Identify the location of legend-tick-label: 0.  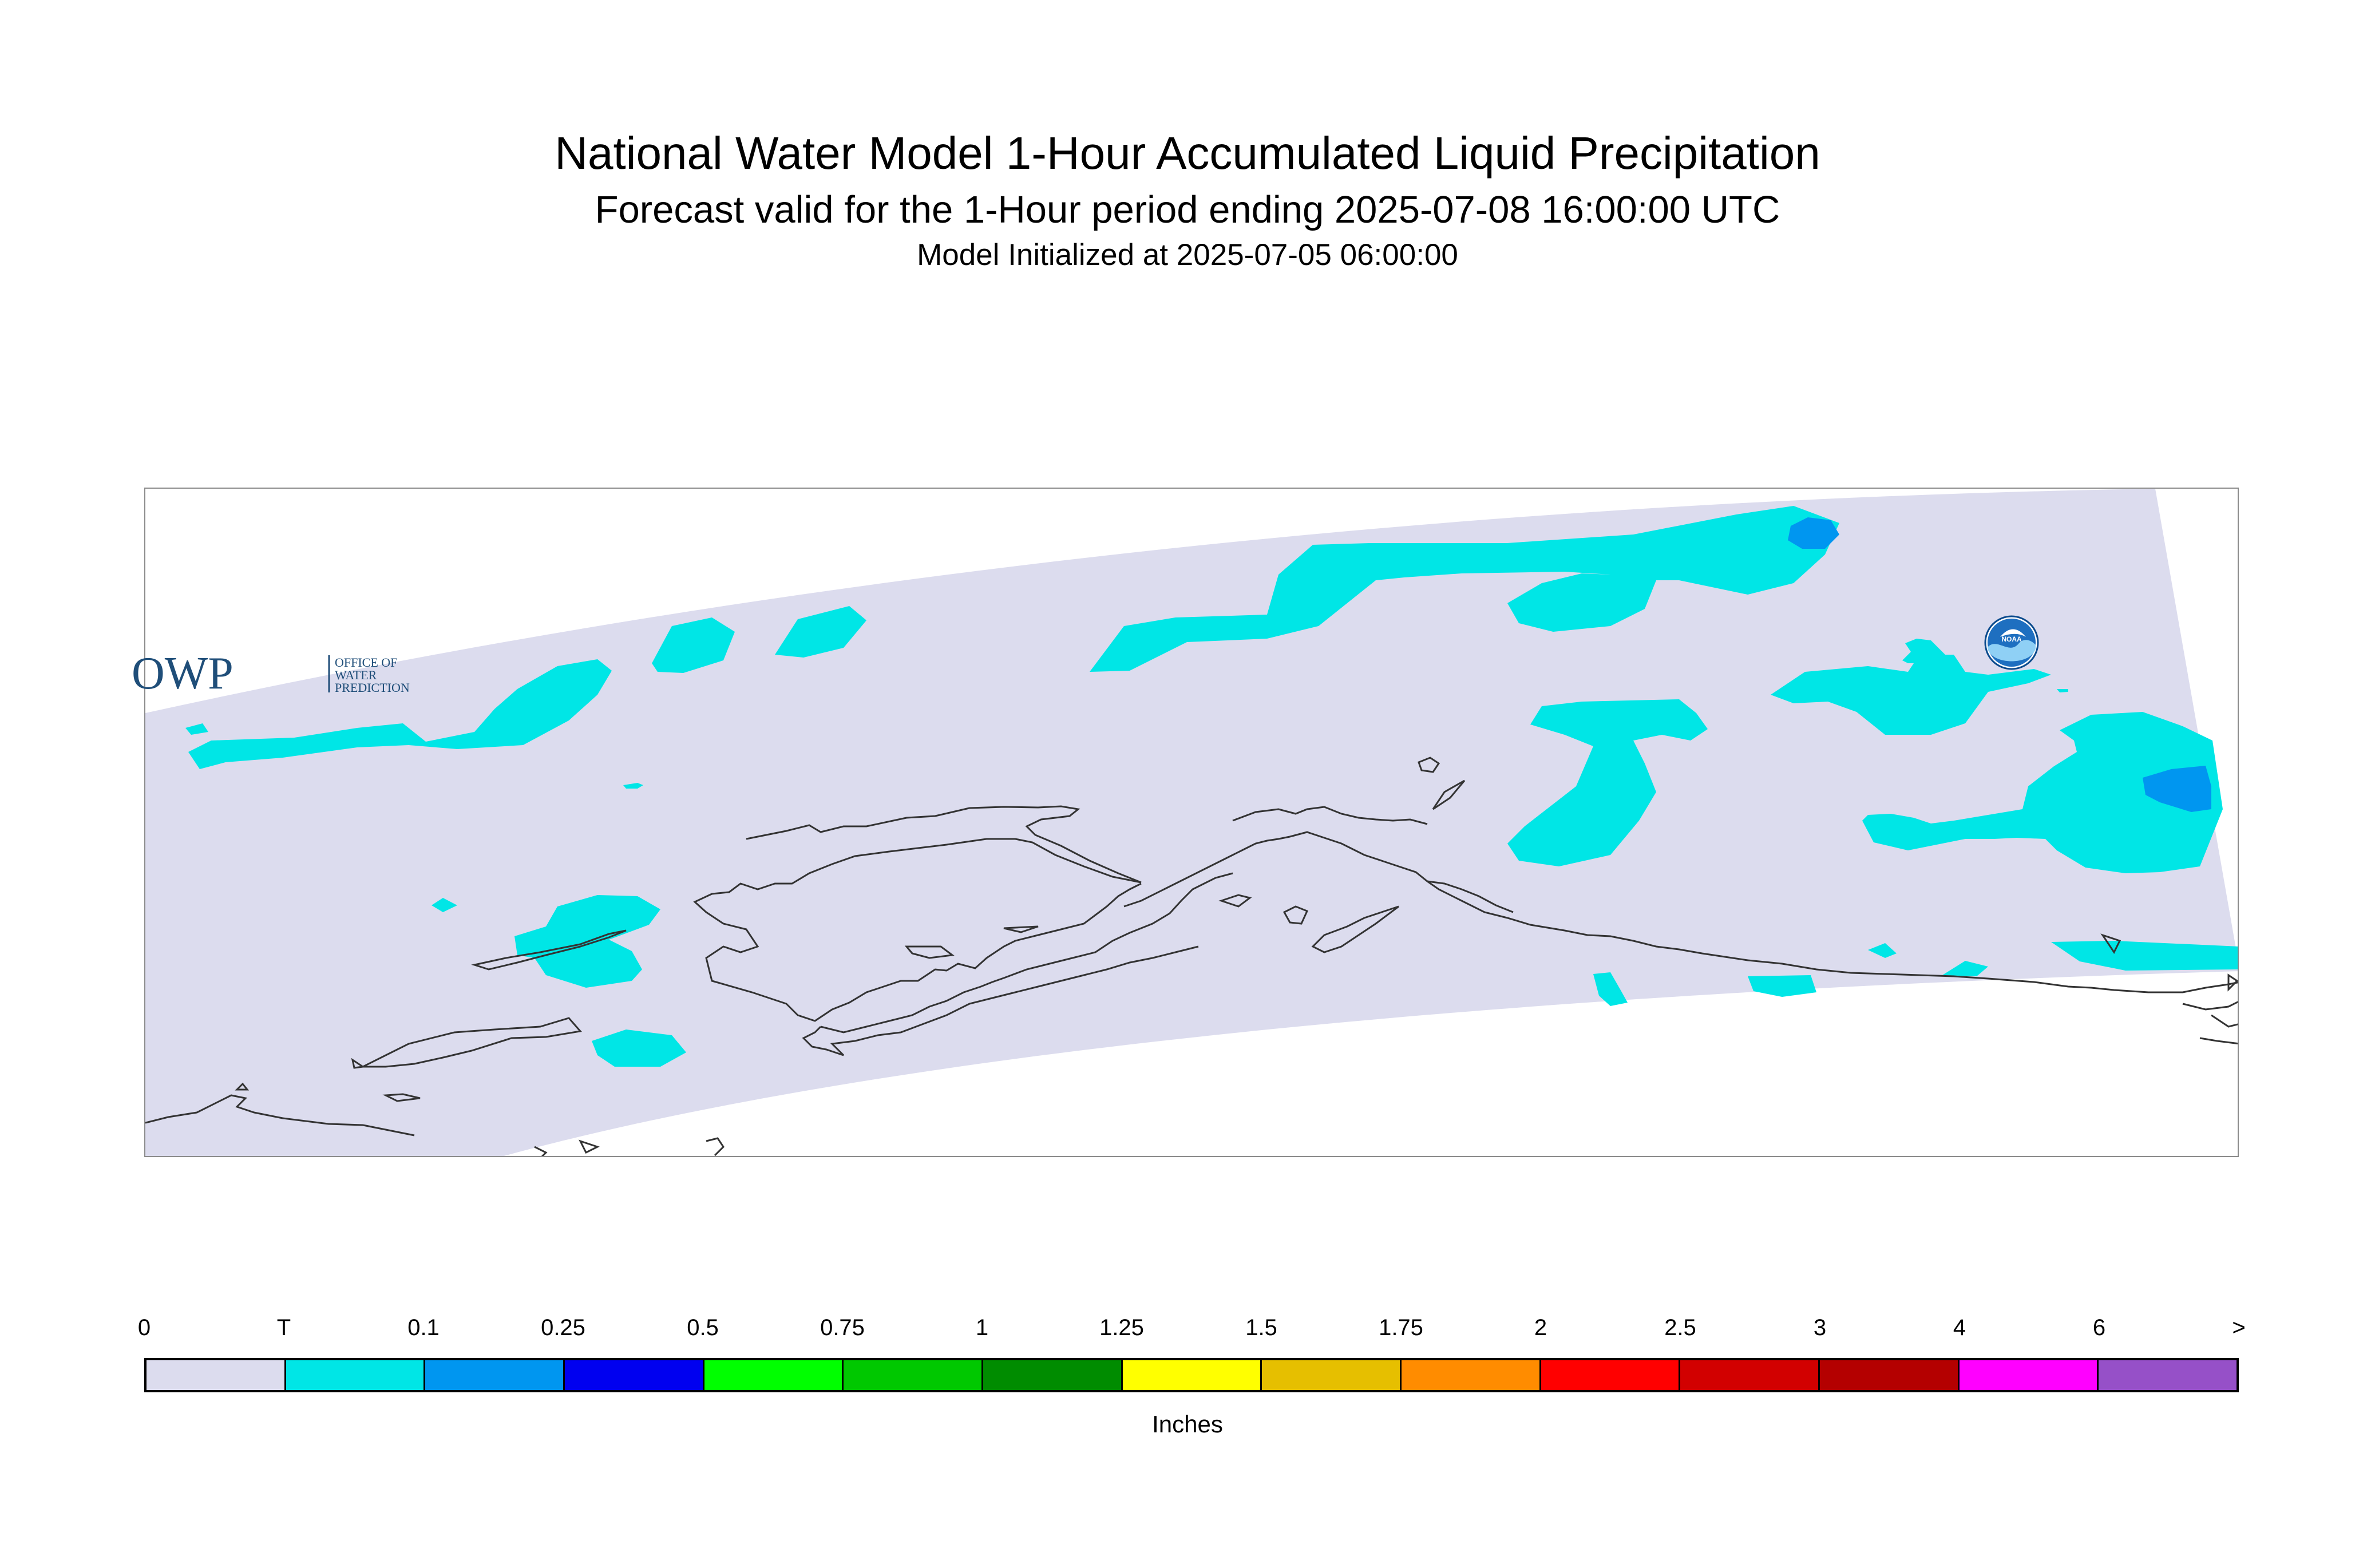
(144, 1327).